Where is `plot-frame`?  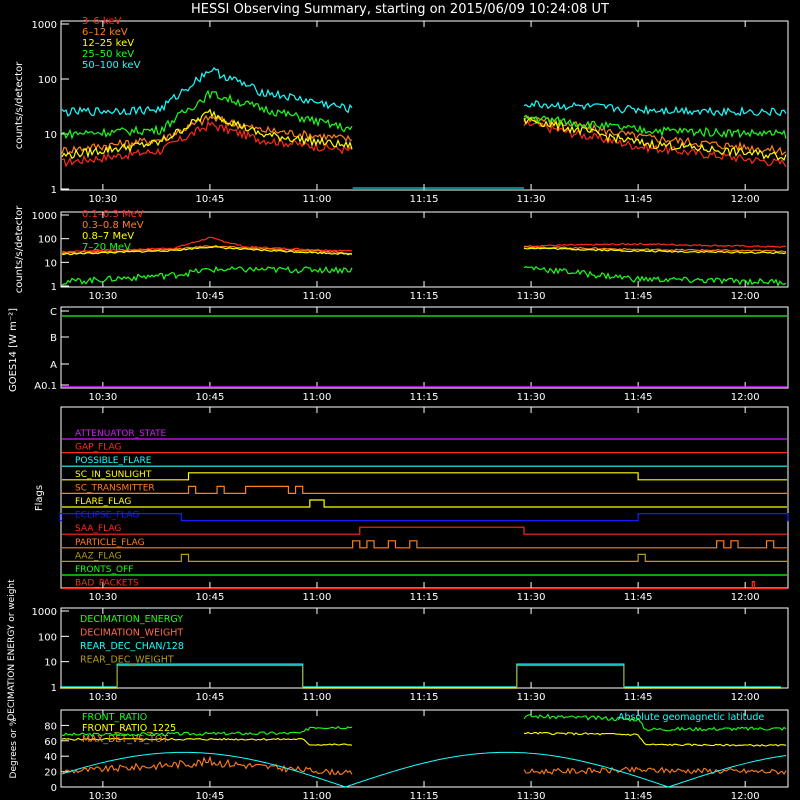 plot-frame is located at coordinates (424, 347).